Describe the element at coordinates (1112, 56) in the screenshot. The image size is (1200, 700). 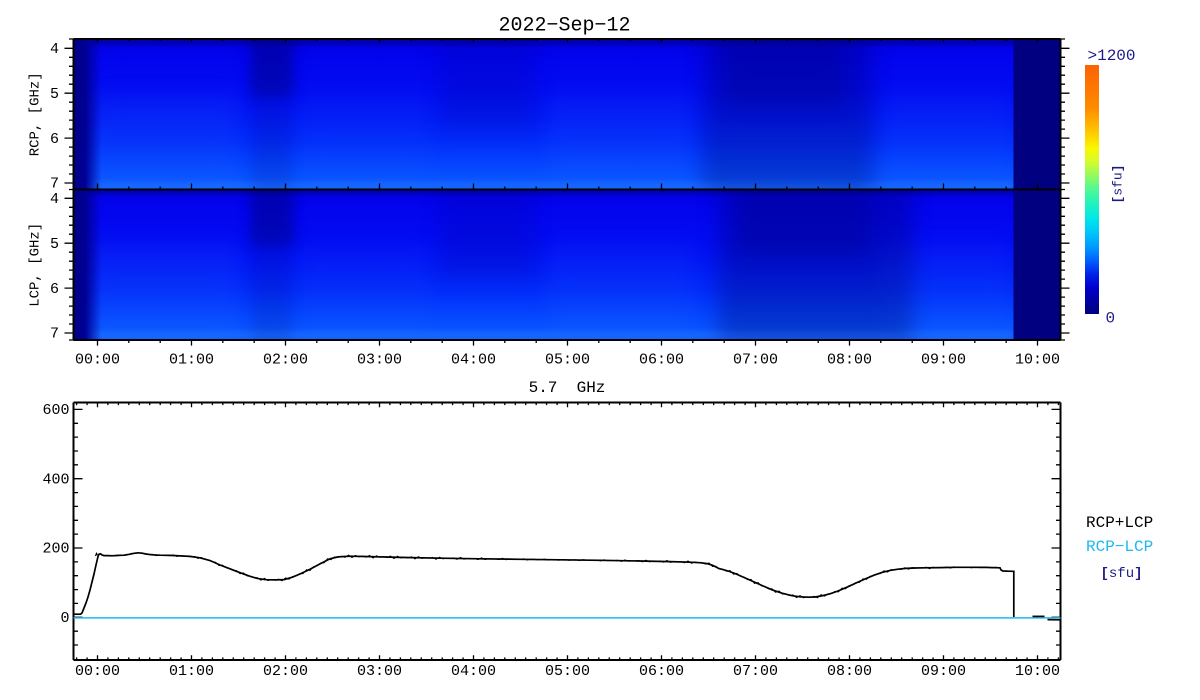
I see `svg-text: >1200` at that location.